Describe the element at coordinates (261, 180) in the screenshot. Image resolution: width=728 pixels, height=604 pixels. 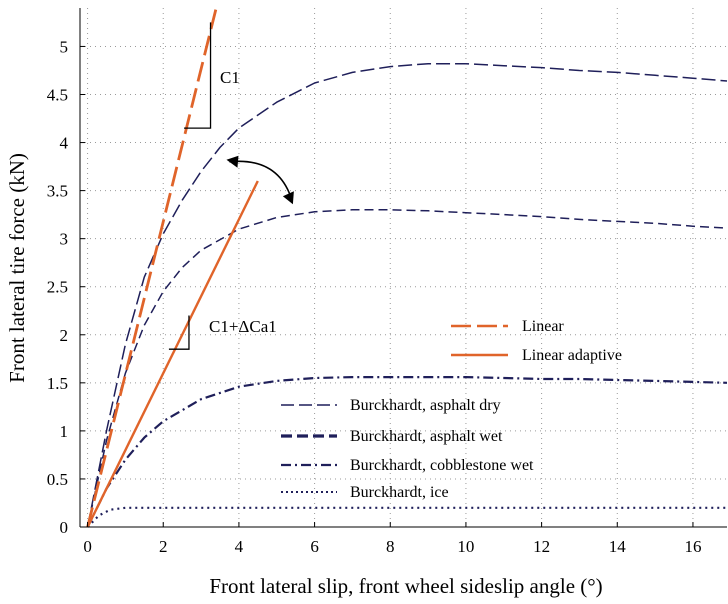
I see `curved-arrow` at that location.